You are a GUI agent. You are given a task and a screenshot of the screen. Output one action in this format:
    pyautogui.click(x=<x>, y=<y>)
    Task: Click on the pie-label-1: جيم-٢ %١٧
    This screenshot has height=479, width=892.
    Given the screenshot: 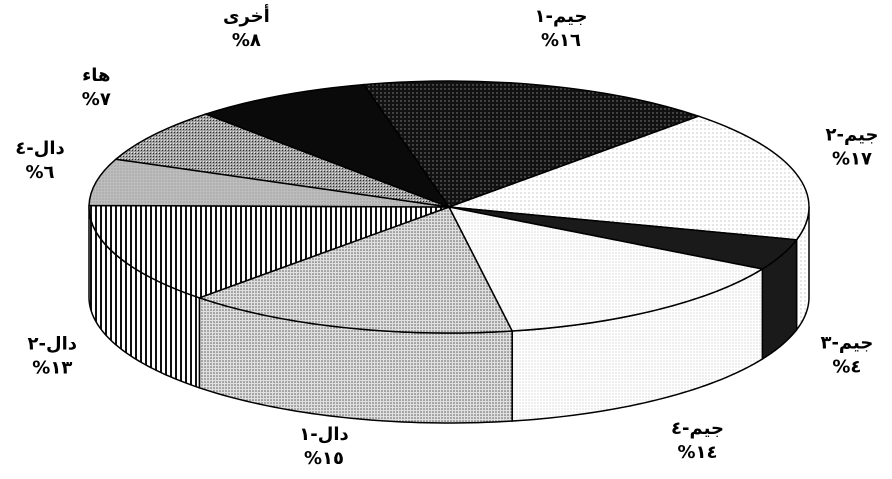 What is the action you would take?
    pyautogui.click(x=852, y=147)
    